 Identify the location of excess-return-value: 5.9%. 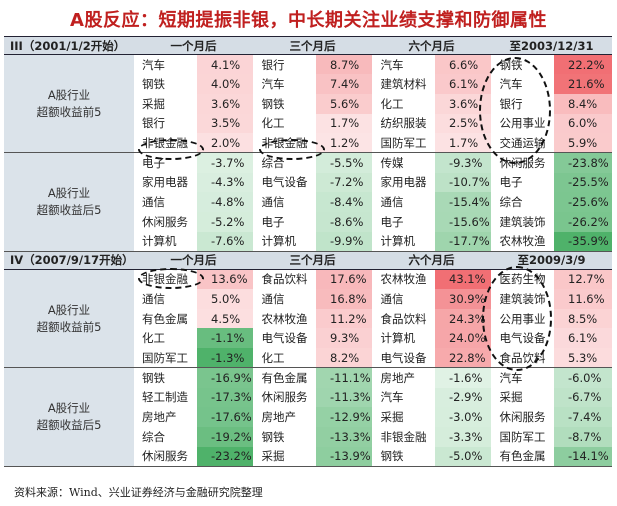
(583, 143).